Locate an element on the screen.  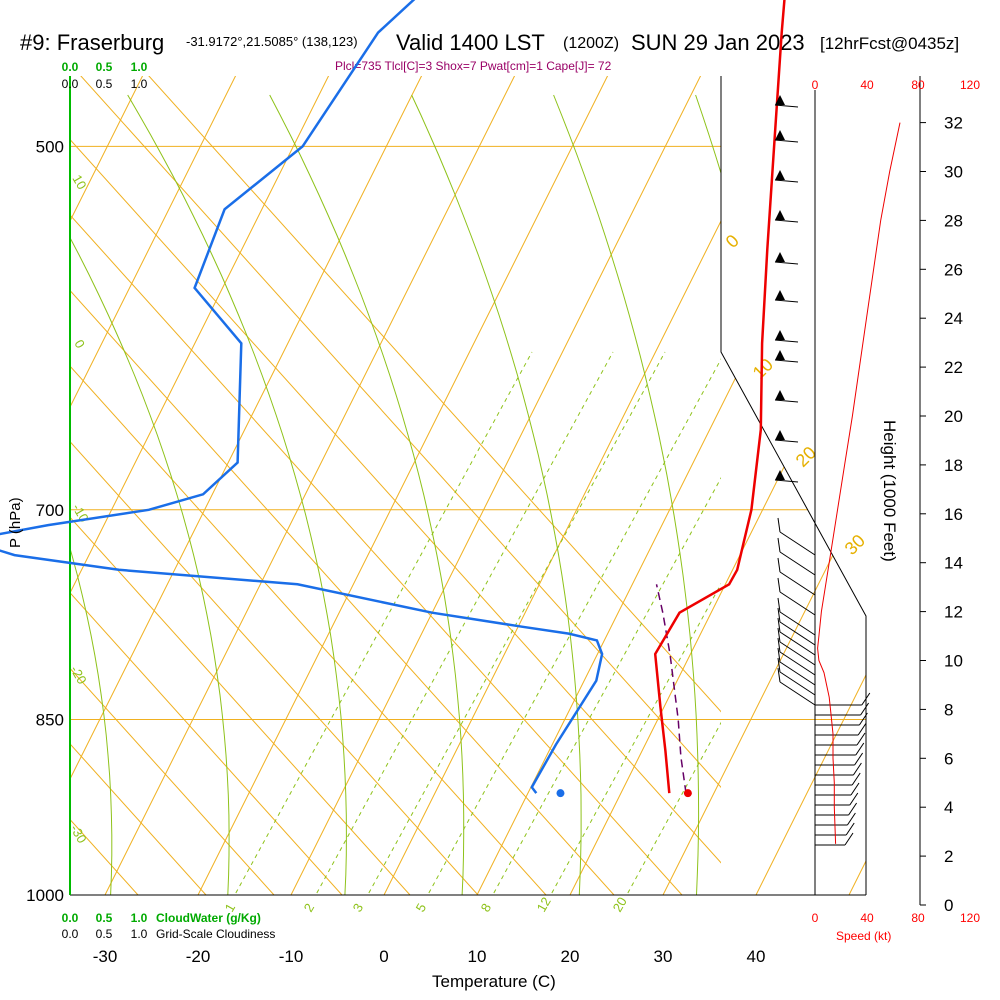
height-tick-label: 14 is located at coordinates (953, 563).